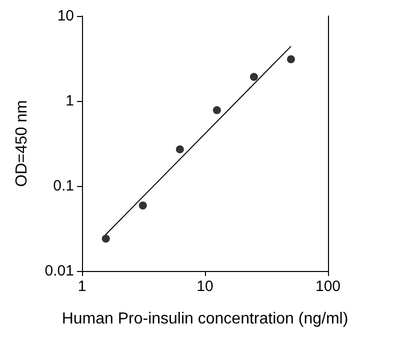  What do you see at coordinates (328, 286) in the screenshot?
I see `x-tick-label: 100` at bounding box center [328, 286].